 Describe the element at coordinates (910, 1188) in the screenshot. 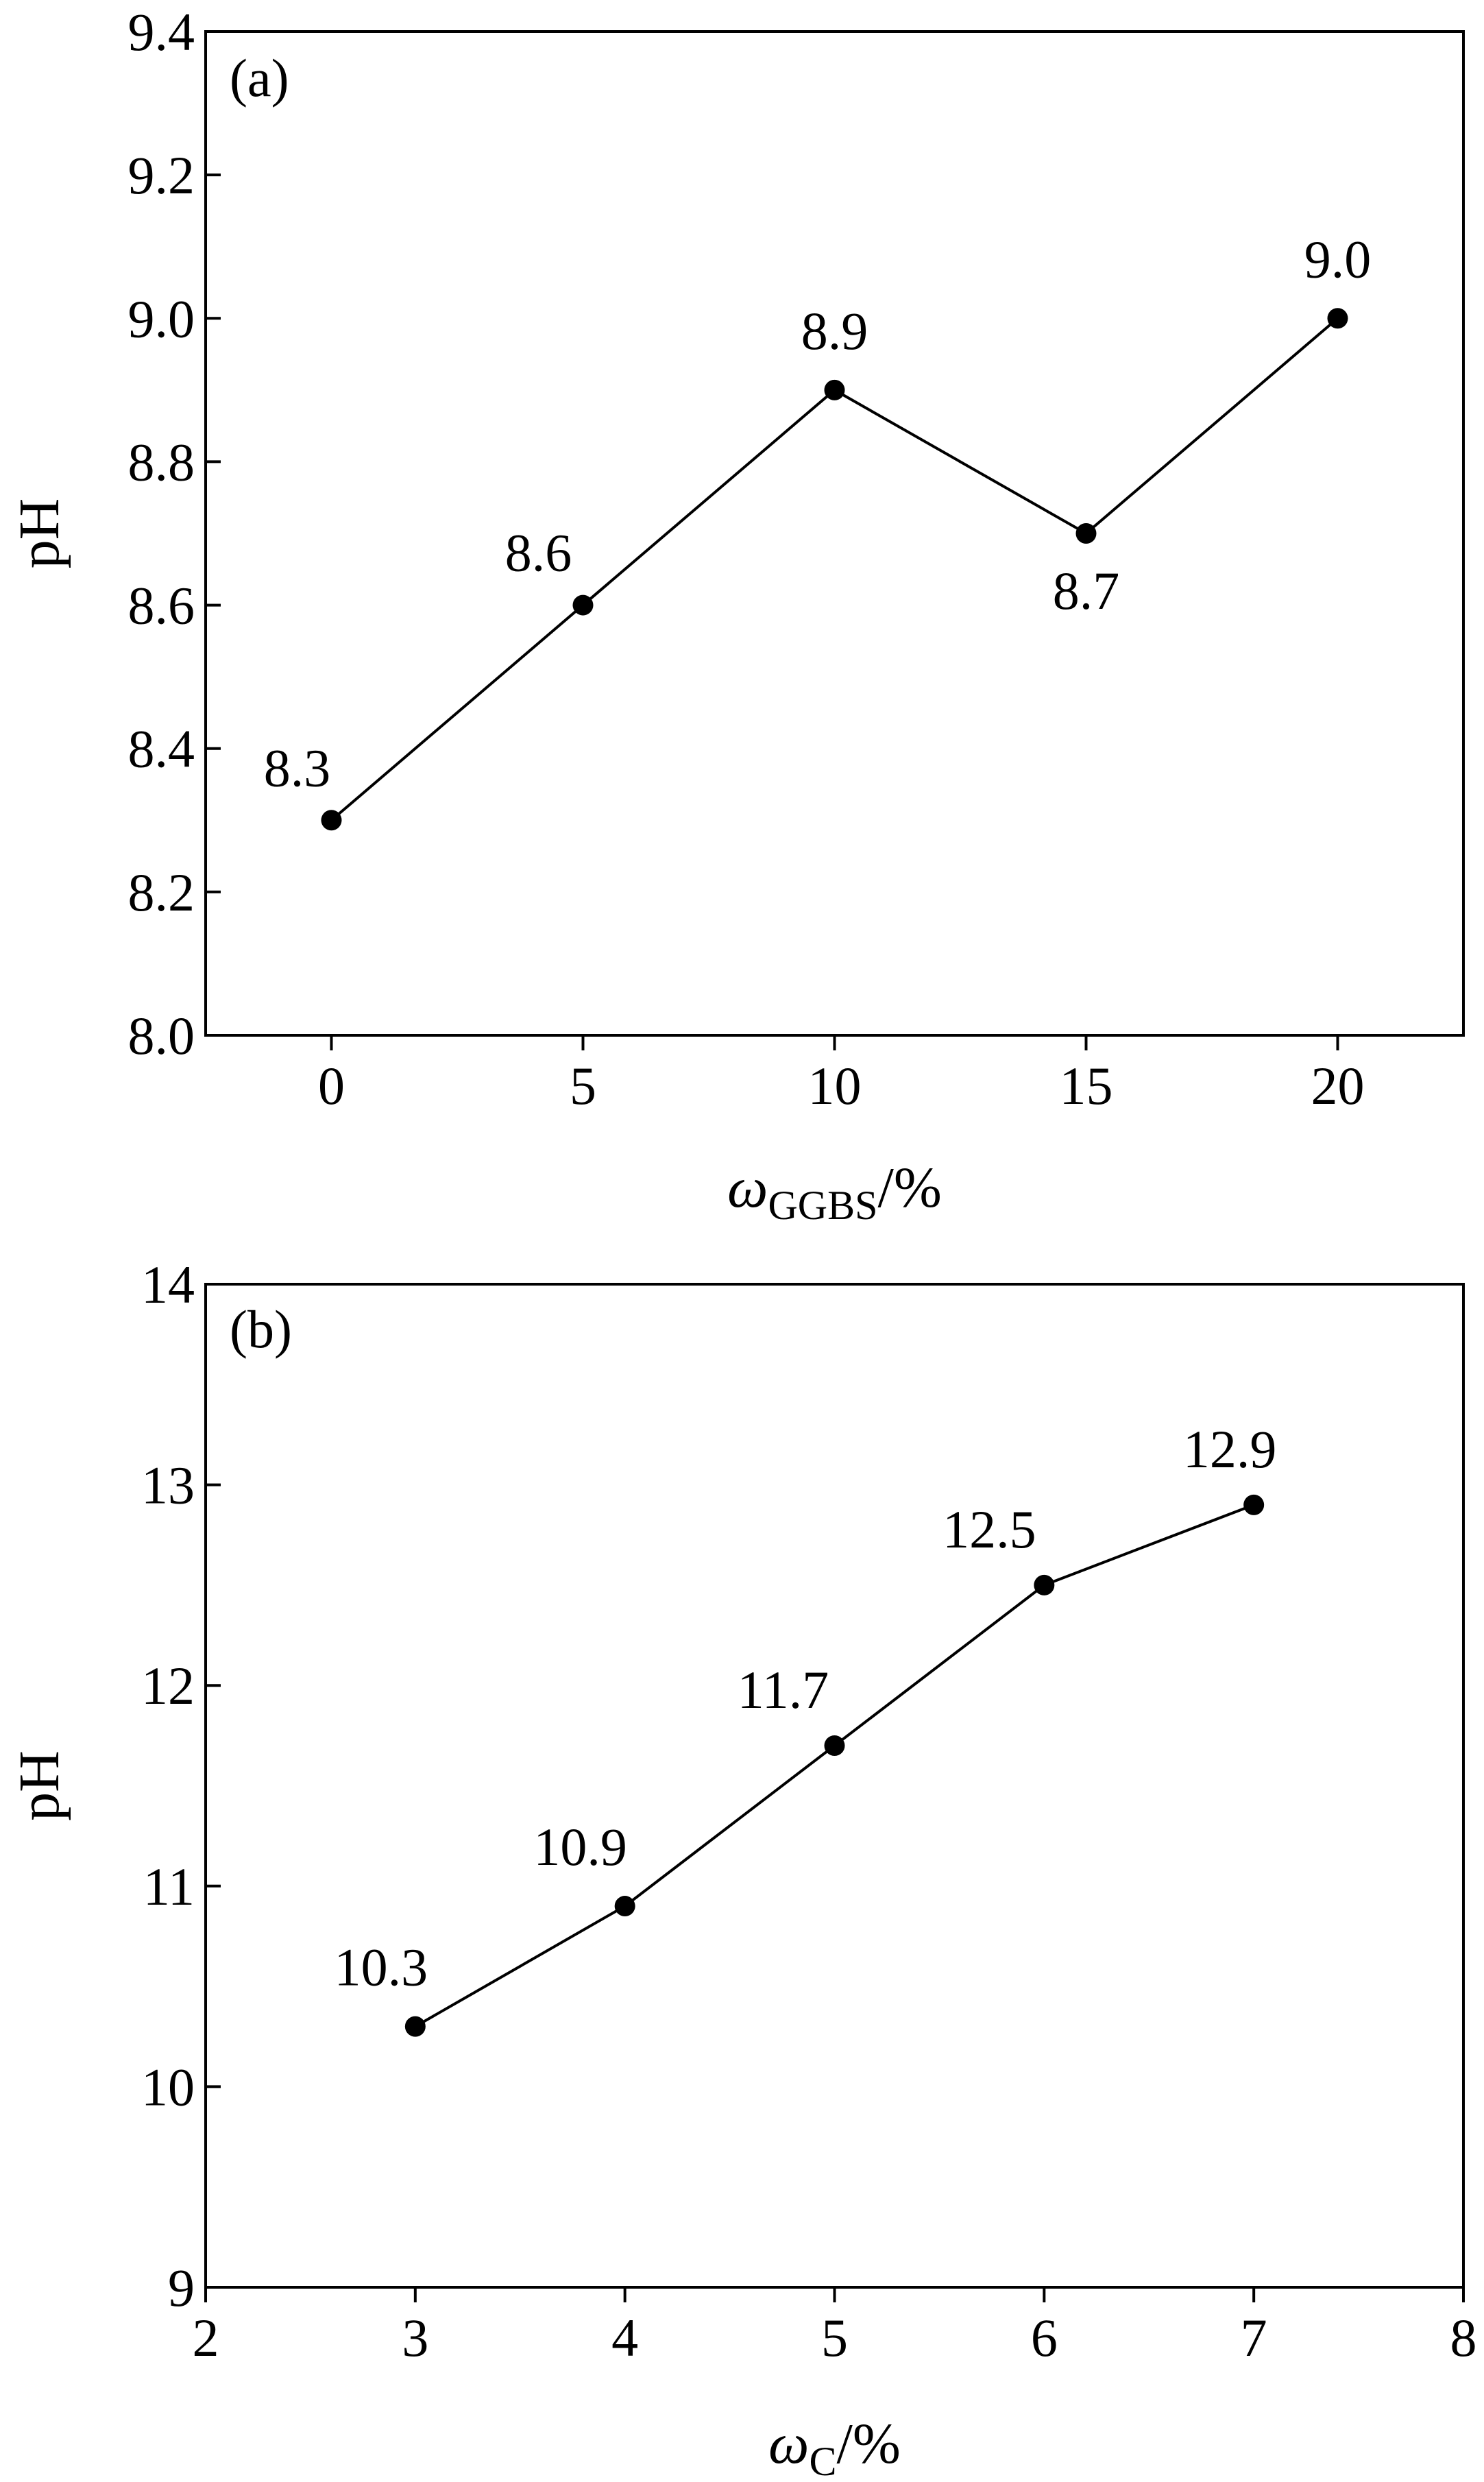

I see `chart-a-x-axis-unit: /%` at that location.